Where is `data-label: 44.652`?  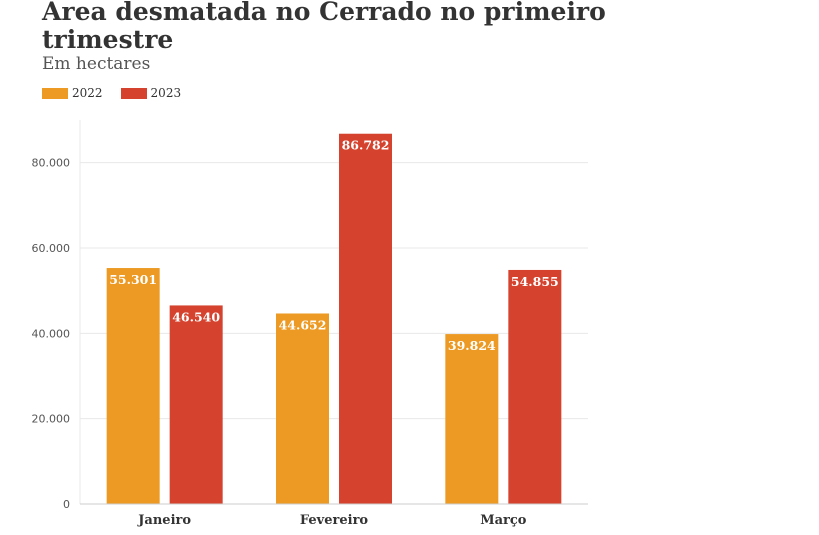 data-label: 44.652 is located at coordinates (303, 324).